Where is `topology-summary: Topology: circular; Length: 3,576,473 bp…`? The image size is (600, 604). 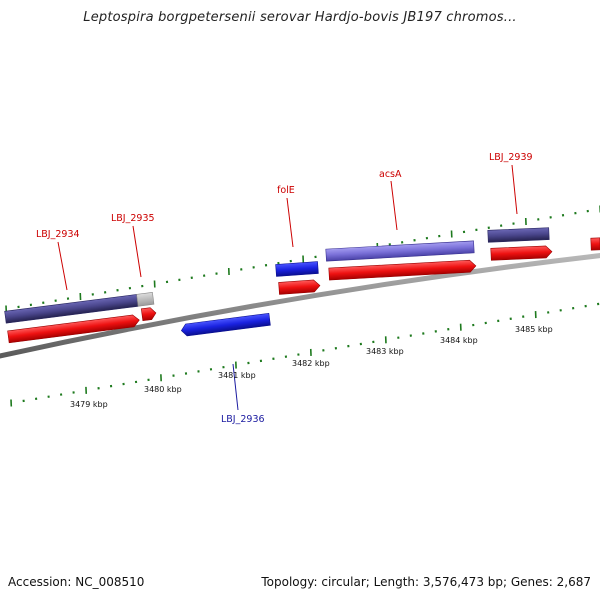 topology-summary: Topology: circular; Length: 3,576,473 bp… is located at coordinates (426, 582).